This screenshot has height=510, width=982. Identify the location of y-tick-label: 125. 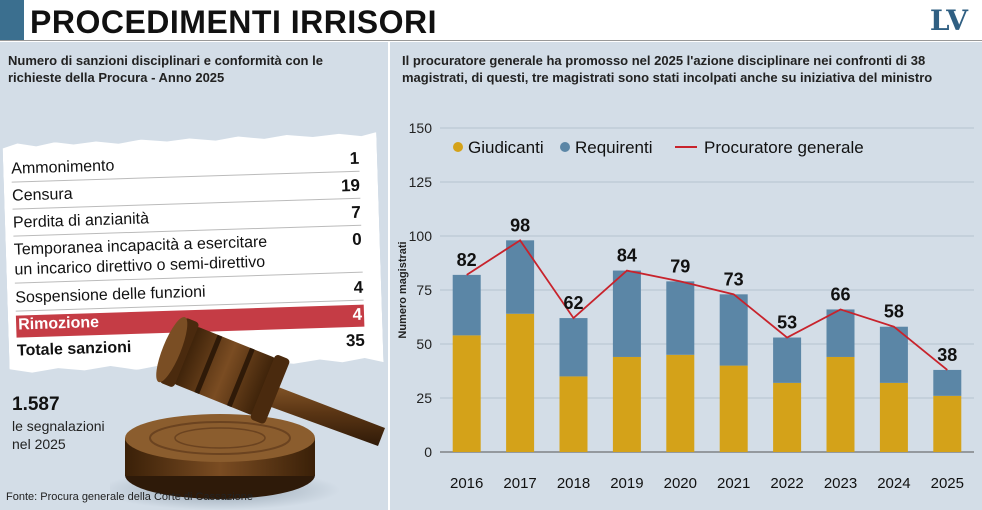
(421, 182).